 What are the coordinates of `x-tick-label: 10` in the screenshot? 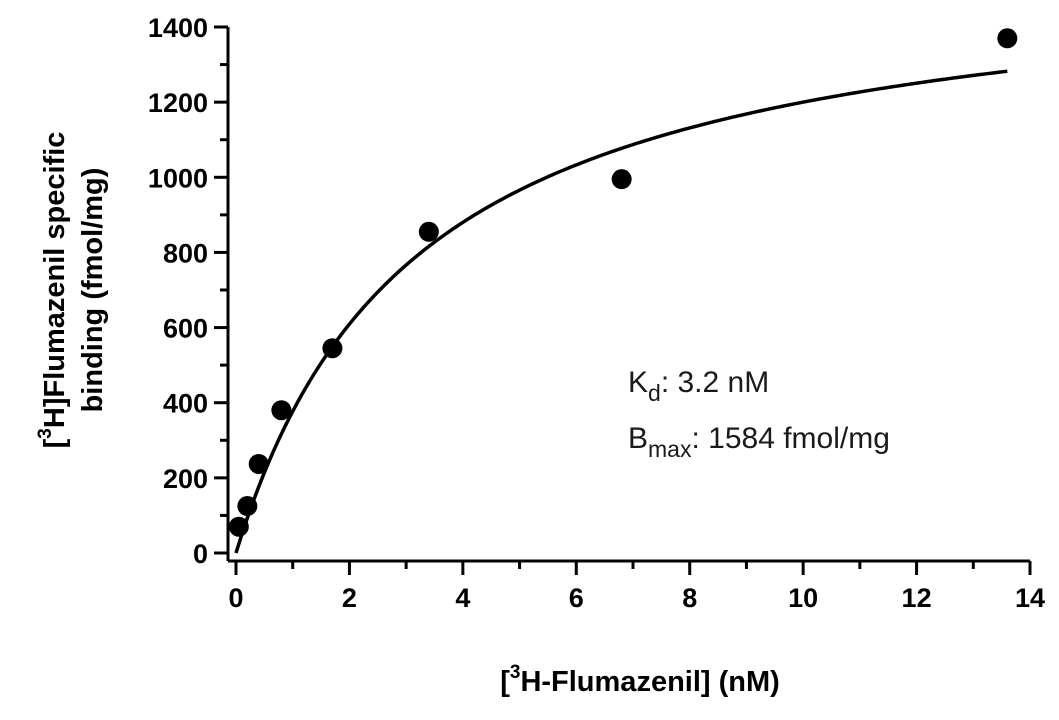 It's located at (803, 598).